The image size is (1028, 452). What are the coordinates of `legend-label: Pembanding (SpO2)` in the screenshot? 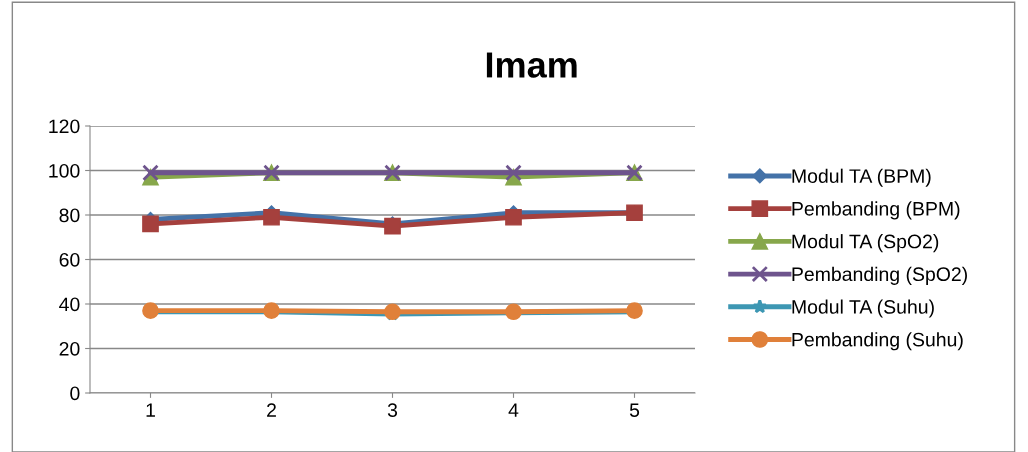 It's located at (879, 275).